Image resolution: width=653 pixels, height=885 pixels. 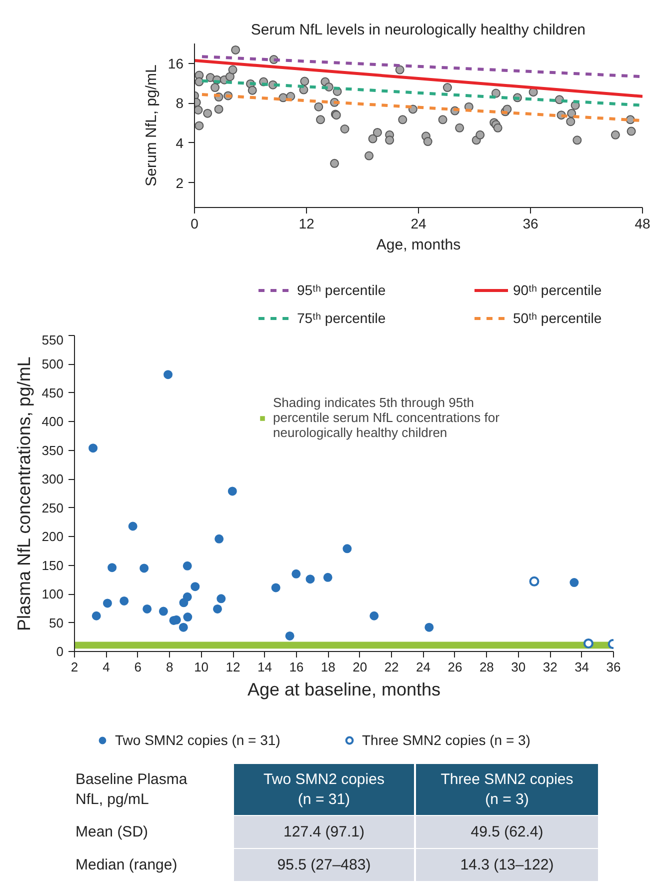 What do you see at coordinates (176, 63) in the screenshot?
I see `y-tick-label: 16` at bounding box center [176, 63].